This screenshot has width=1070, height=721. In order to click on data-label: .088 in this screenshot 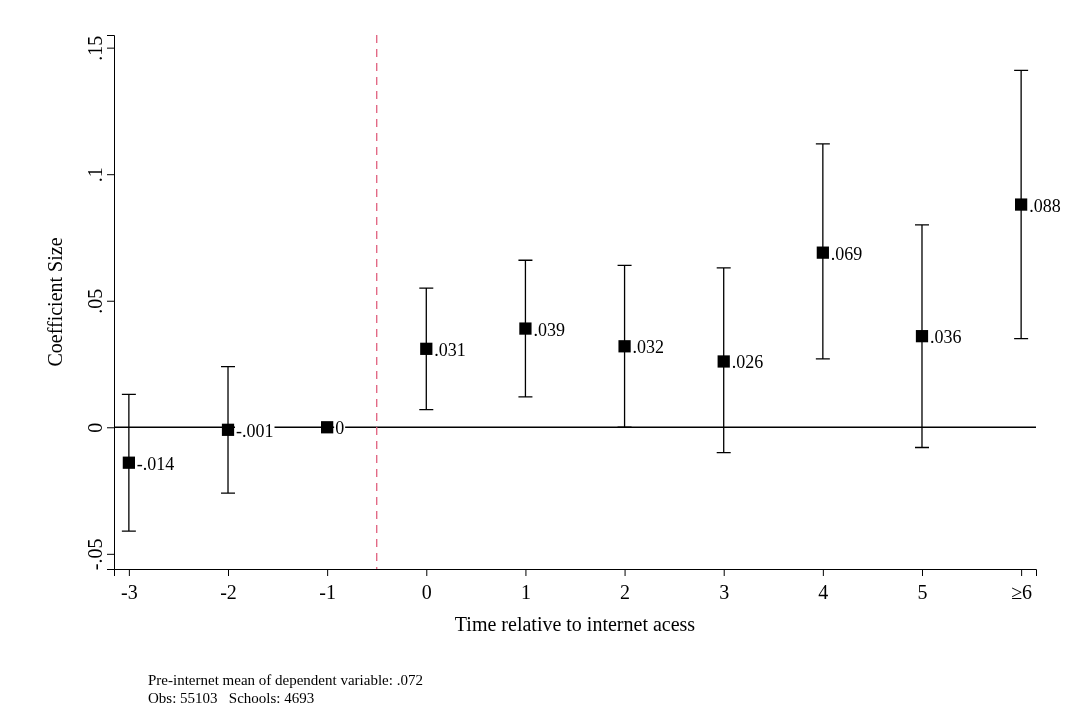, I will do `click(1045, 205)`.